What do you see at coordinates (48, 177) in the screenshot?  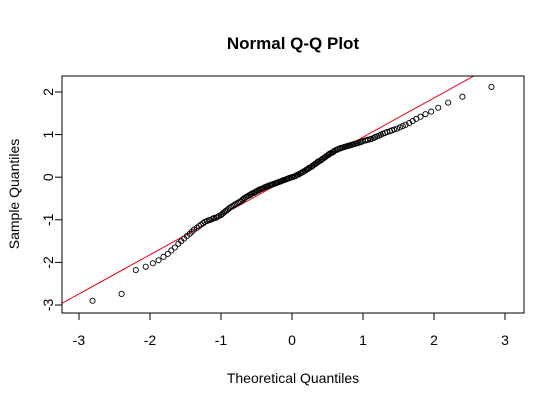 I see `y-tick-label: 0` at bounding box center [48, 177].